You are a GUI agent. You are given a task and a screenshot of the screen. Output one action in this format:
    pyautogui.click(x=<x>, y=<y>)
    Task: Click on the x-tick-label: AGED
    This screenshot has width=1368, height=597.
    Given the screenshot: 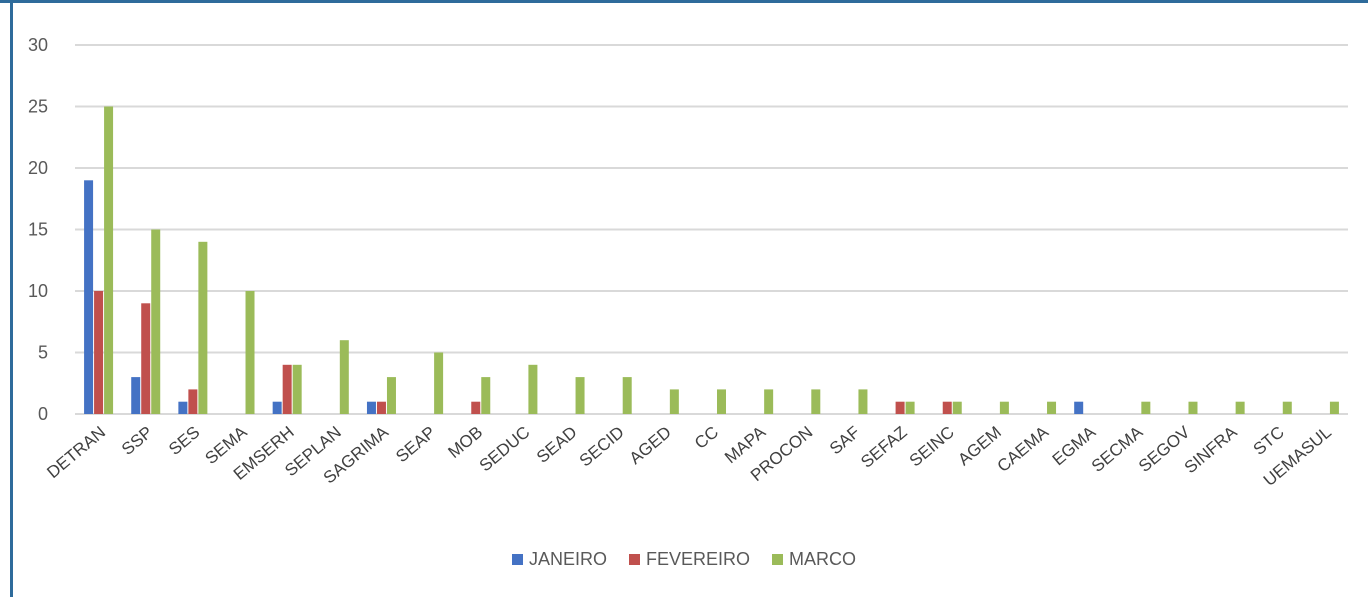 What is the action you would take?
    pyautogui.click(x=650, y=446)
    